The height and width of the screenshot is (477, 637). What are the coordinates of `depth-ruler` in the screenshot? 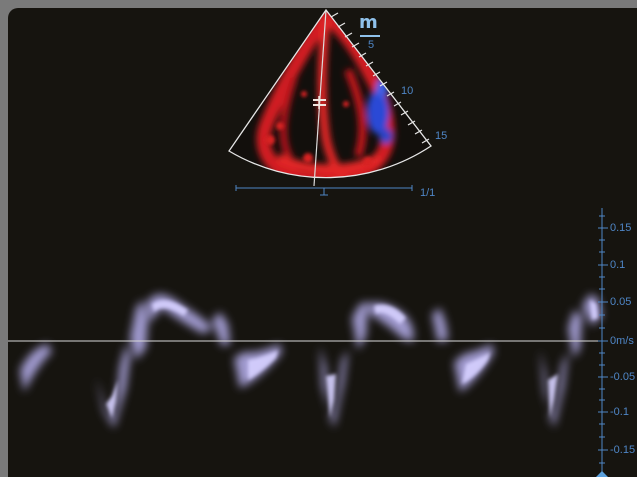 It's located at (380, 78).